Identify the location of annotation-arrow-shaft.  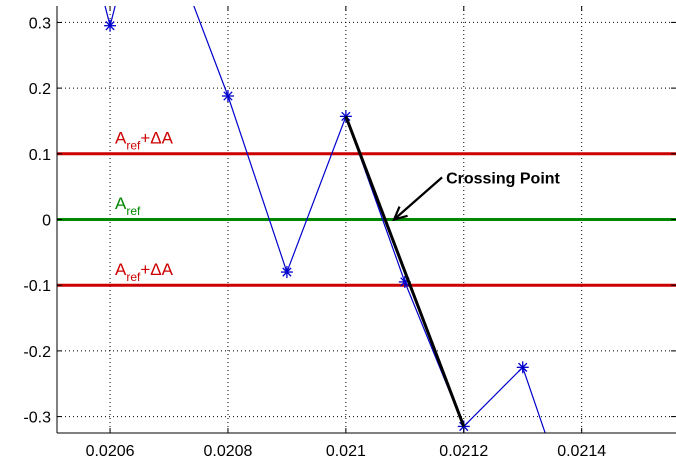
(418, 198).